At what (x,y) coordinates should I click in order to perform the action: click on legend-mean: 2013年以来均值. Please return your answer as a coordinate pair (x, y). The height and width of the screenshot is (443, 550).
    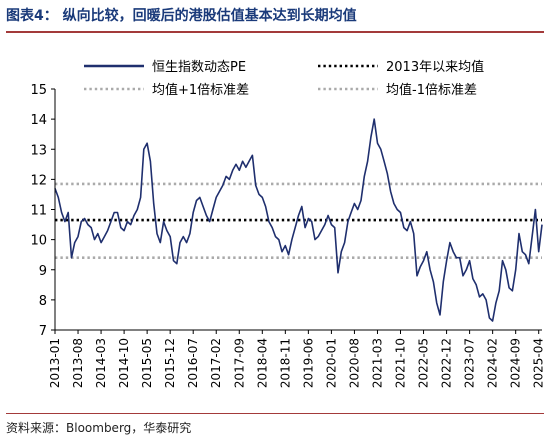
    Looking at the image, I should click on (401, 67).